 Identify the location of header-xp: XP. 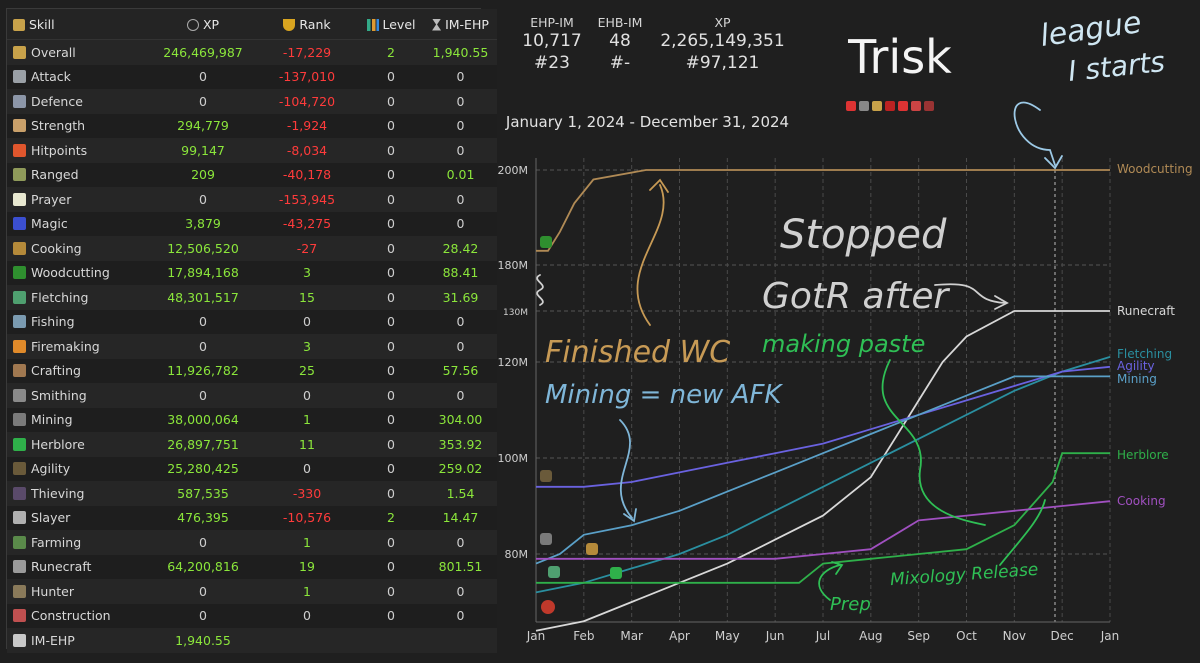
(203, 24).